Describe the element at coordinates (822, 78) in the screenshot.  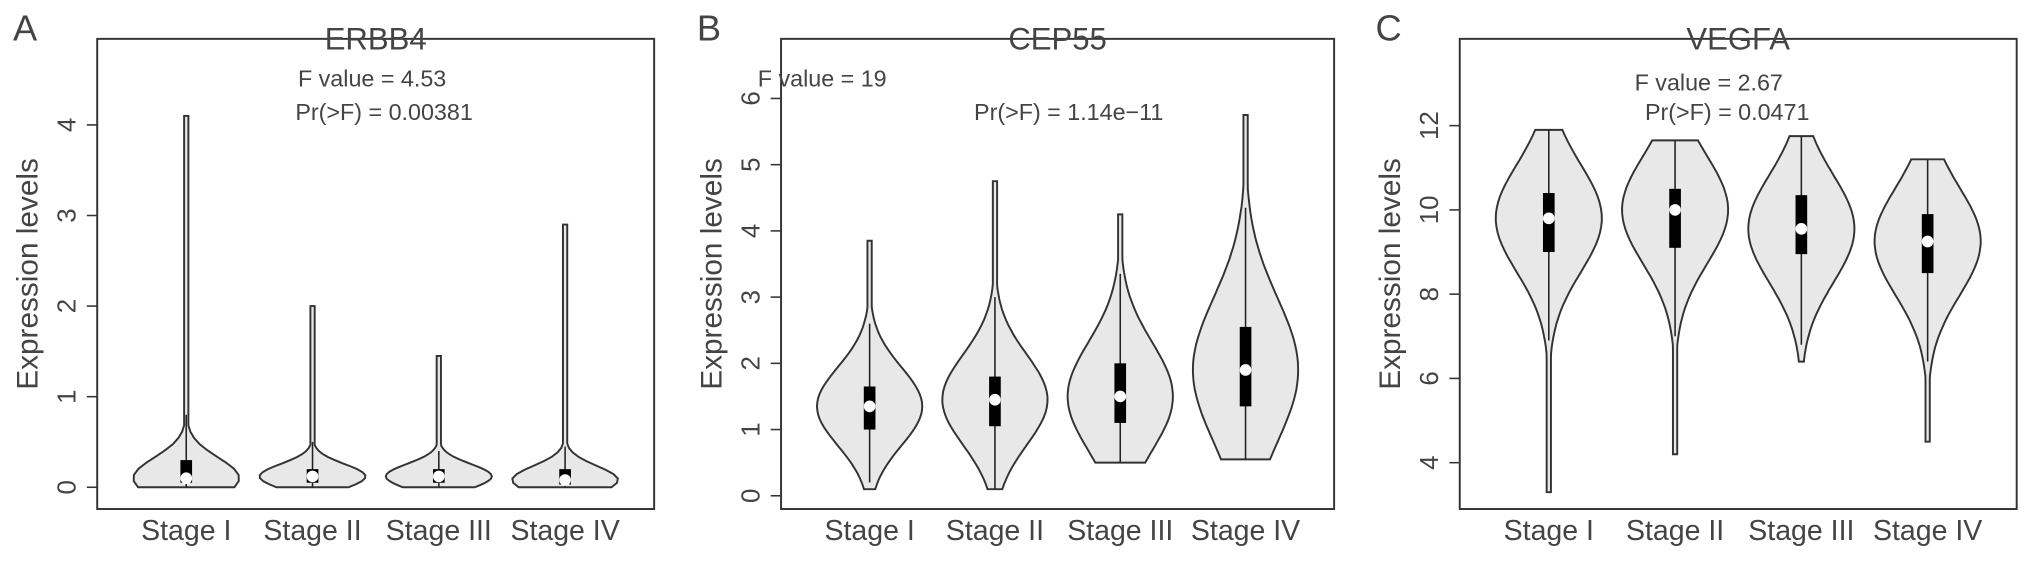
I see `annotation: F value = 19` at that location.